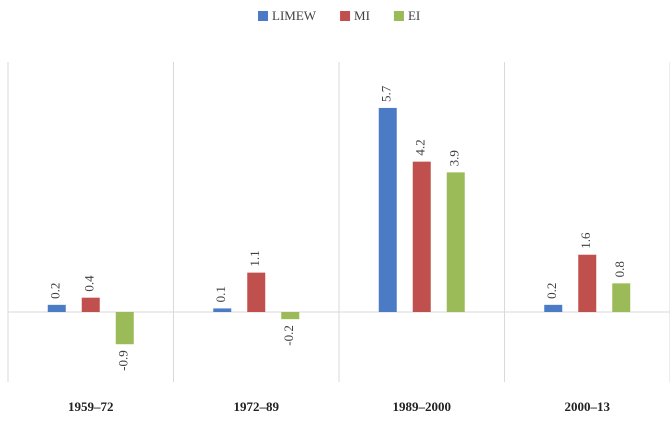  Describe the element at coordinates (123, 360) in the screenshot. I see `data-label: -0.9` at that location.